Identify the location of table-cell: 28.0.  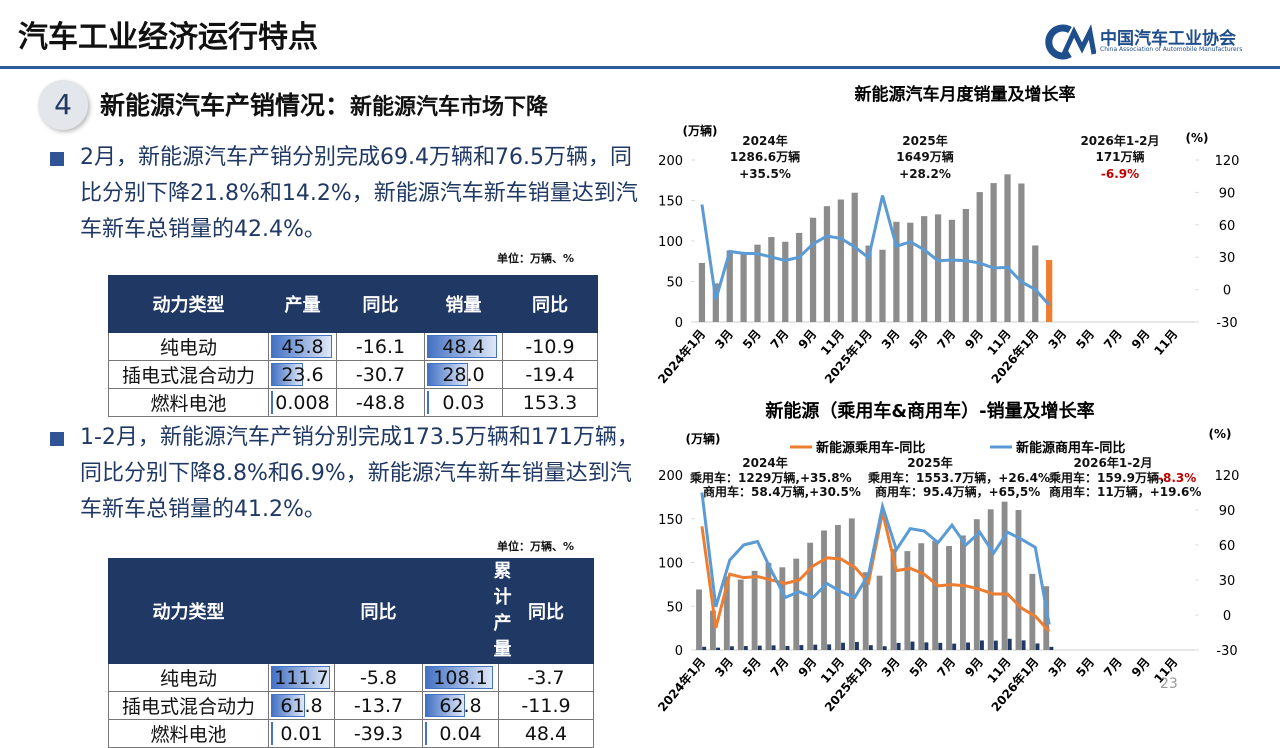
(463, 374).